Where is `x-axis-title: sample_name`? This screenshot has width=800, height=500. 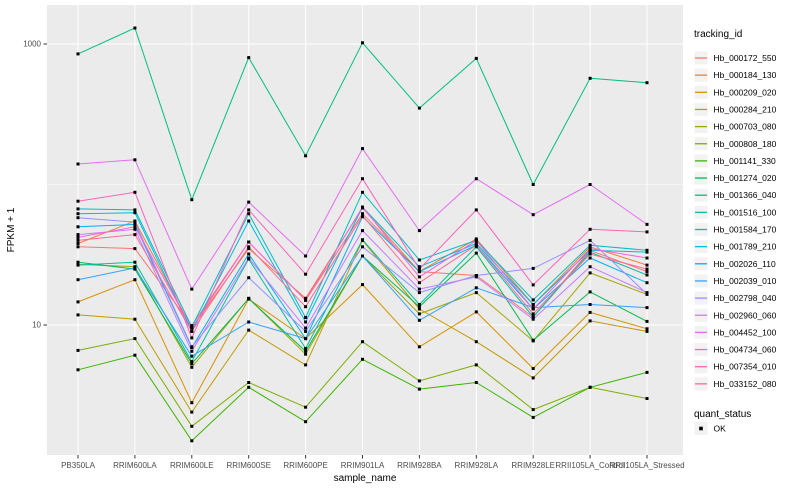
x-axis-title: sample_name is located at coordinates (365, 478).